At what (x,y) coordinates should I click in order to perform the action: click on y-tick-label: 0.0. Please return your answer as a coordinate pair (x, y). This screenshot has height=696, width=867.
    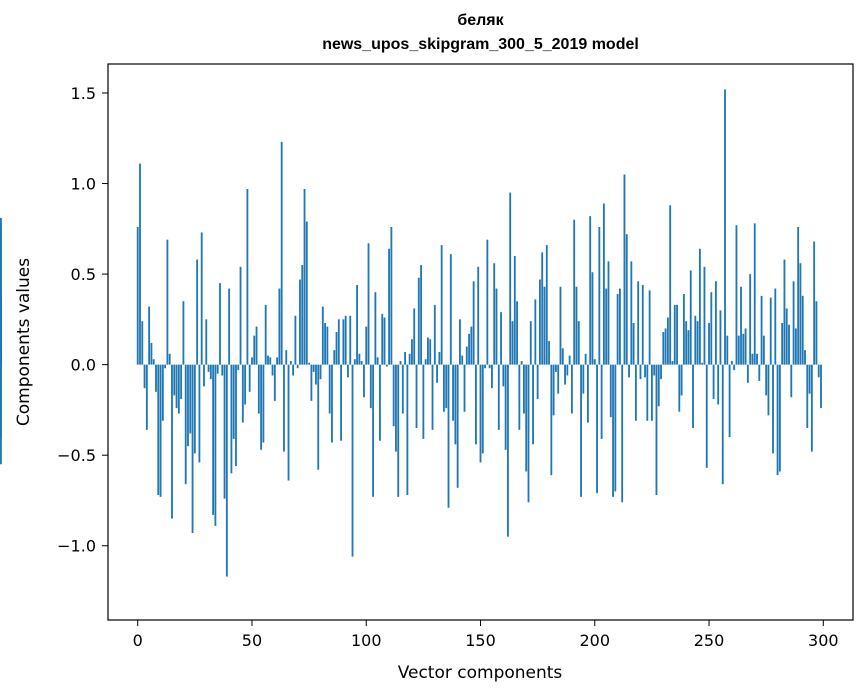
    Looking at the image, I should click on (83, 365).